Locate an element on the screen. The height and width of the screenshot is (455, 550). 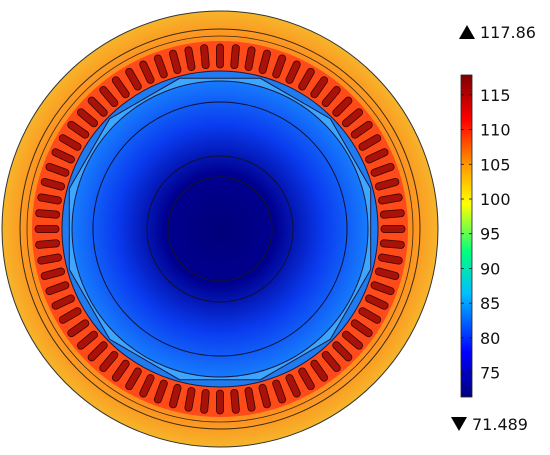
colorbar-tick-label: 85 is located at coordinates (490, 303).